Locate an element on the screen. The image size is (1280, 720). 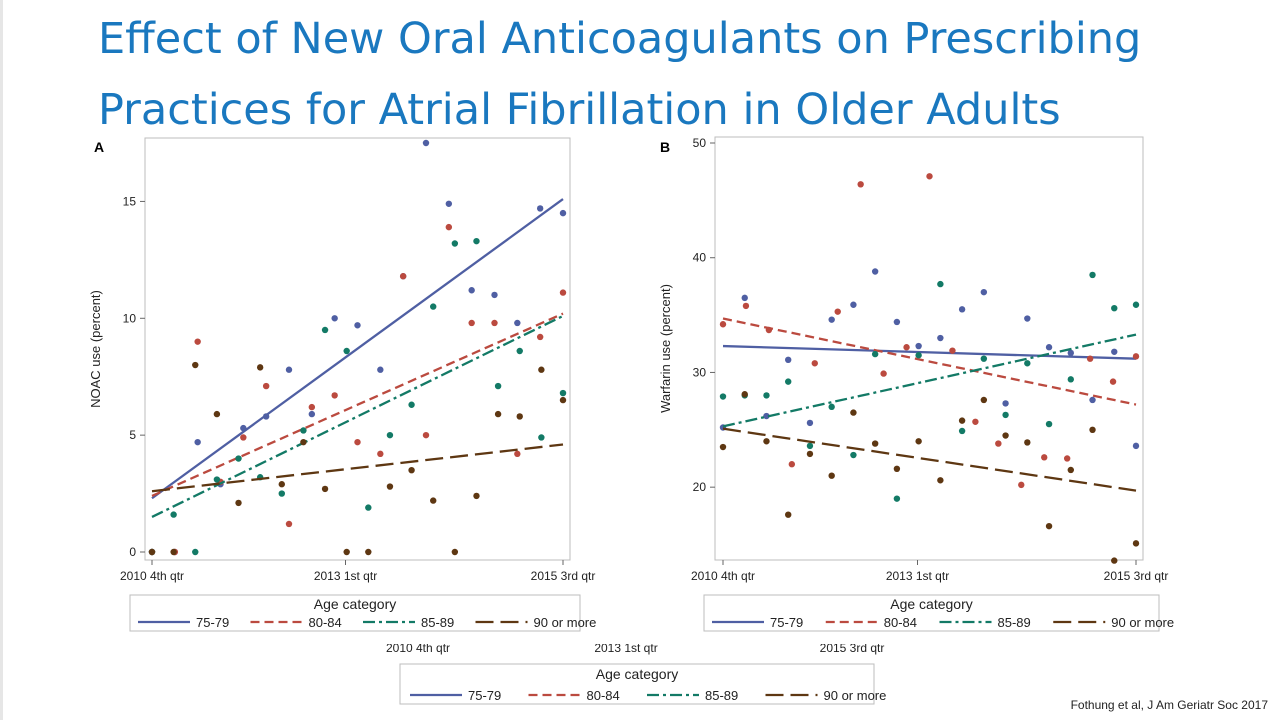
panel-letter: B is located at coordinates (665, 147).